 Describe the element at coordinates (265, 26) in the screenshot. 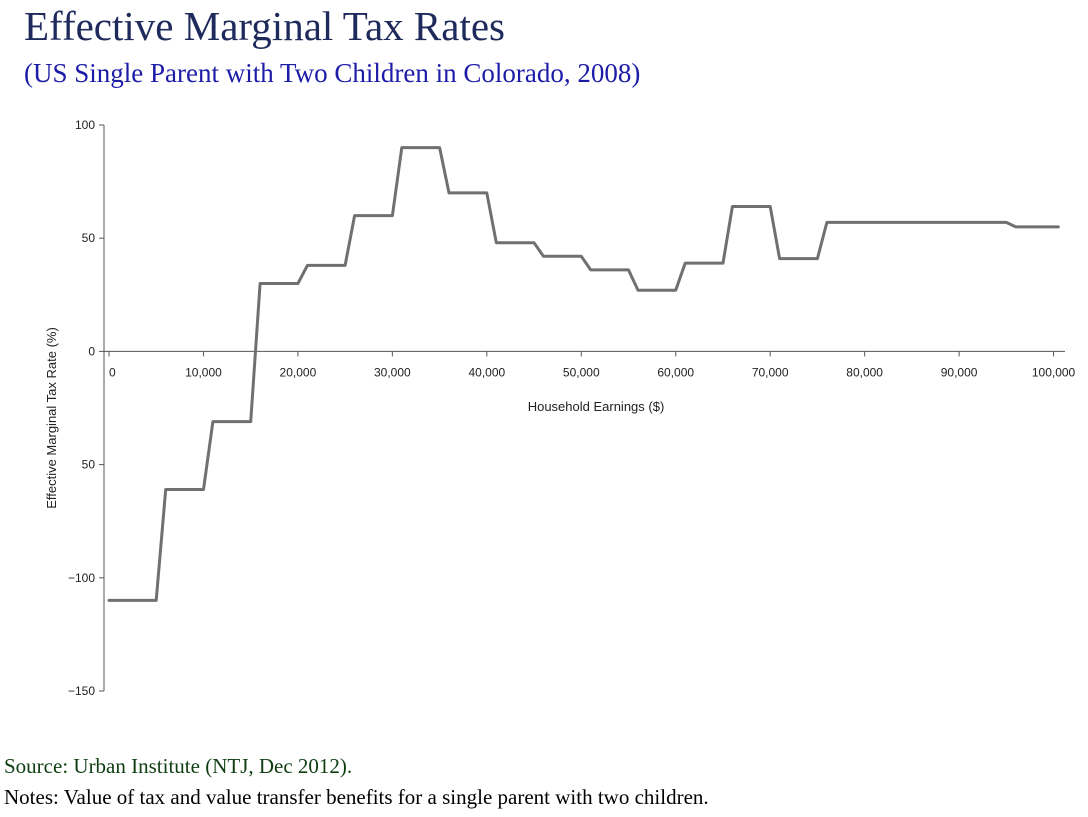

I see `chart-title: Effective Marginal Tax Rates` at that location.